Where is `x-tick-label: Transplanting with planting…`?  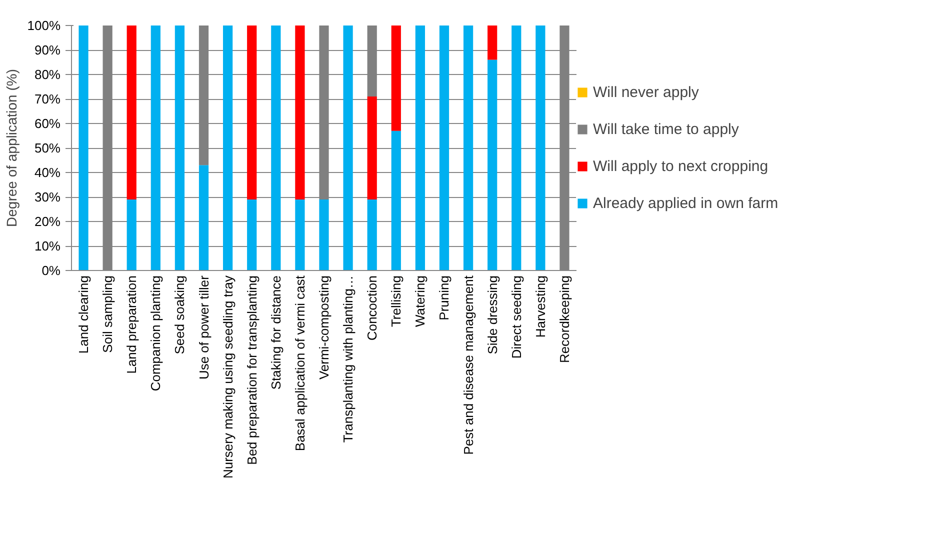 x-tick-label: Transplanting with planting… is located at coordinates (348, 359).